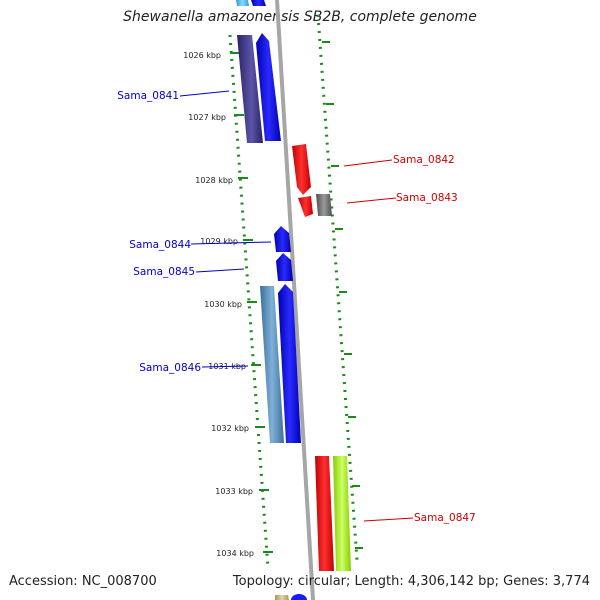 Image resolution: width=600 pixels, height=600 pixels. I want to click on tick-label: 1028 kbp, so click(214, 180).